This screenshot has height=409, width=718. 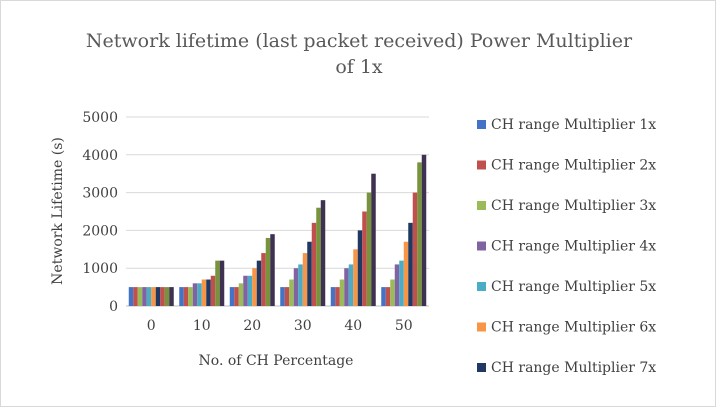 I want to click on y-tick-label: 1000, so click(x=100, y=269).